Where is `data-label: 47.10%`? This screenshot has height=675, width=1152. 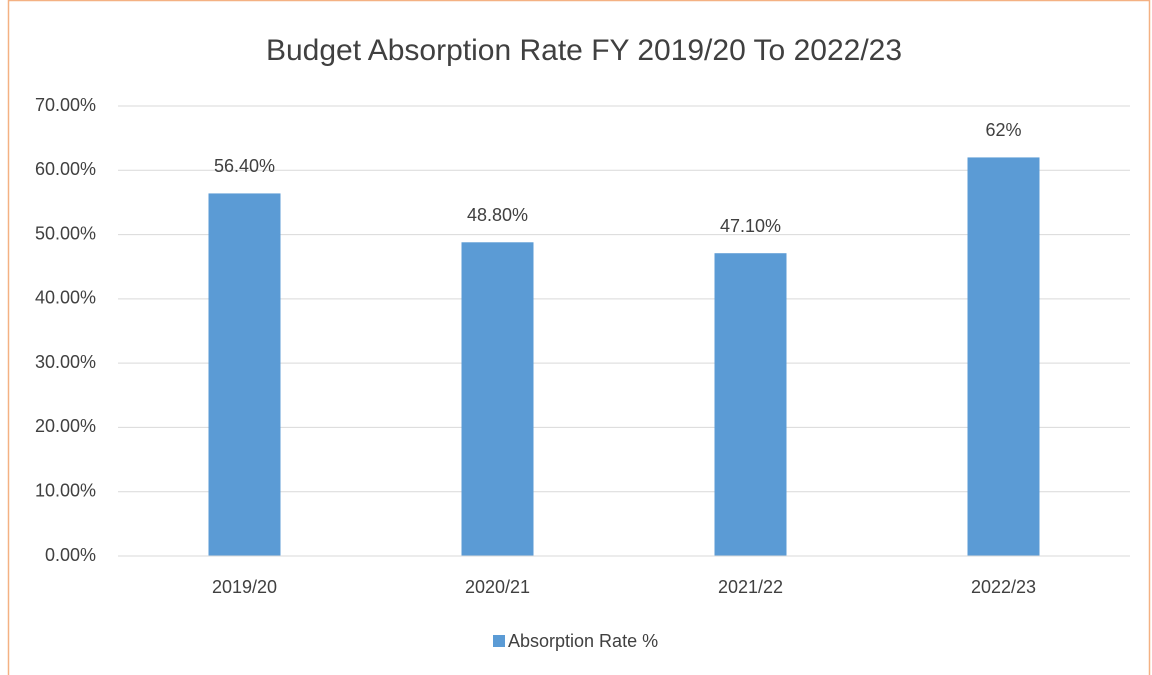 data-label: 47.10% is located at coordinates (750, 226).